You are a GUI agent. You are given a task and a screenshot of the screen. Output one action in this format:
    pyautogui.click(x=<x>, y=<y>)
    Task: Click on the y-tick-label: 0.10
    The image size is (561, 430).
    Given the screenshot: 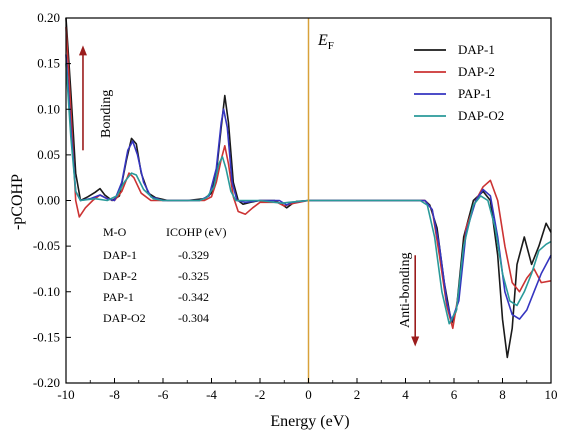 What is the action you would take?
    pyautogui.click(x=48, y=108)
    